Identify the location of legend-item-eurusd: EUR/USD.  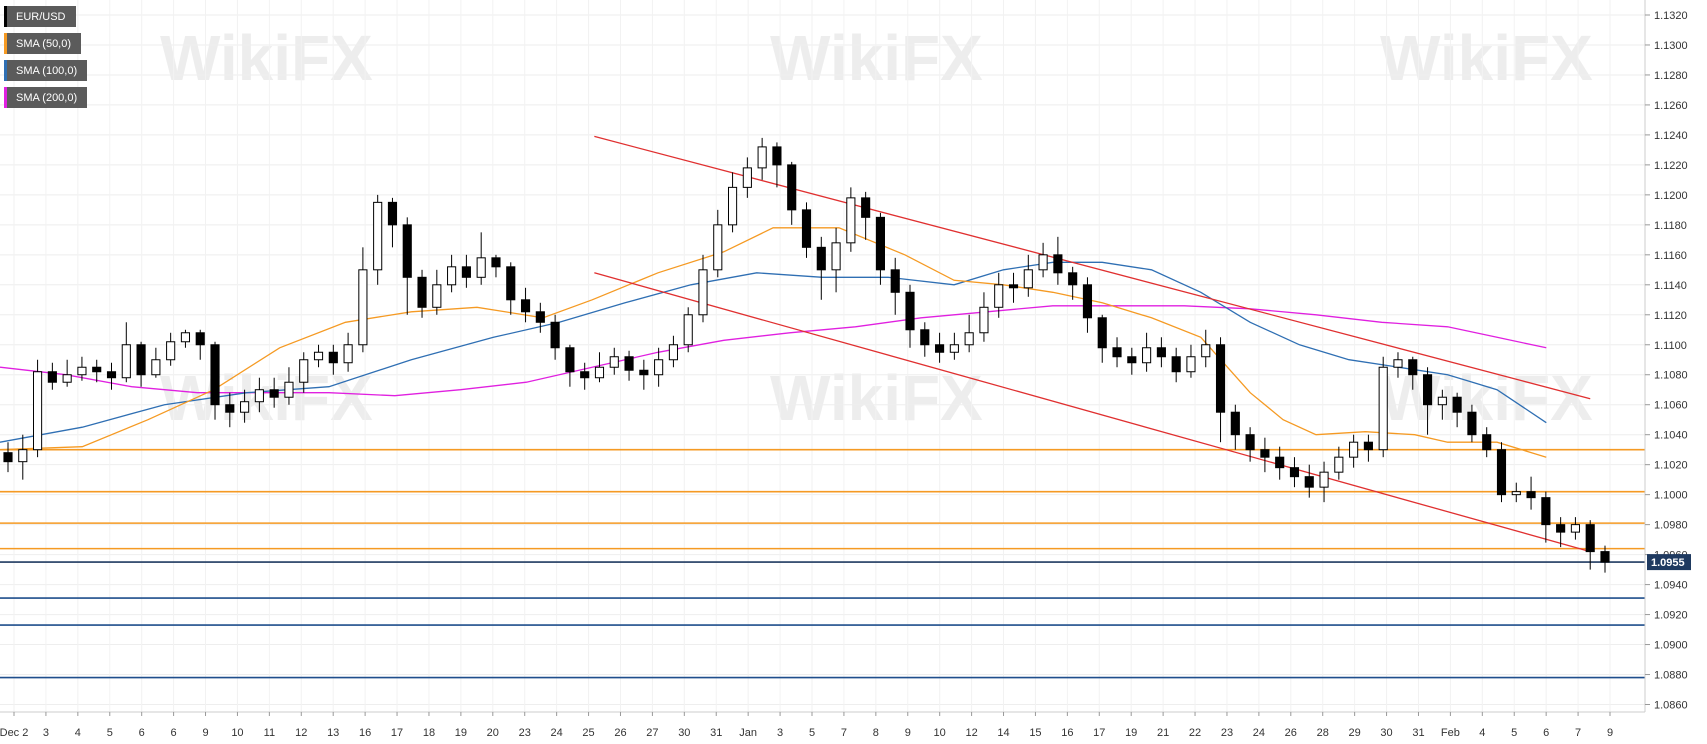
(40, 16).